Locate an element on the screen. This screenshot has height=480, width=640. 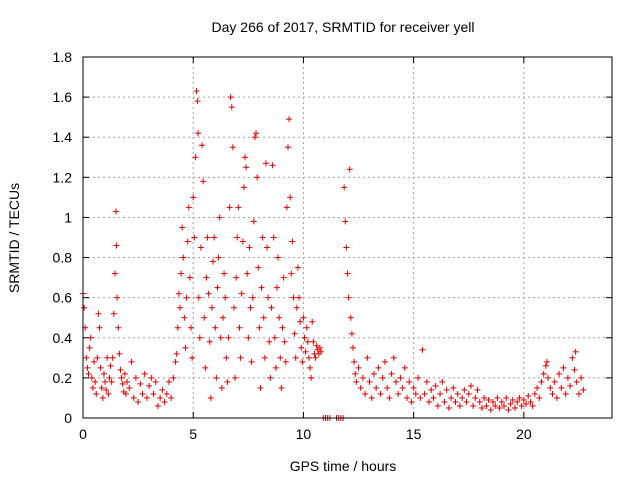
x-tick-label: 5 is located at coordinates (193, 434).